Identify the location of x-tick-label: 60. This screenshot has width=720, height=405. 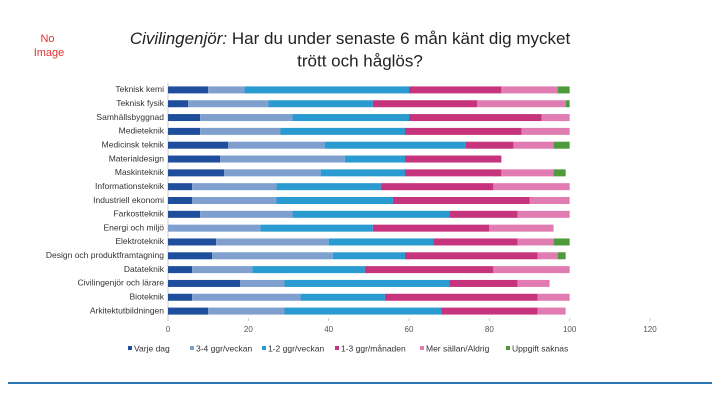
(409, 329).